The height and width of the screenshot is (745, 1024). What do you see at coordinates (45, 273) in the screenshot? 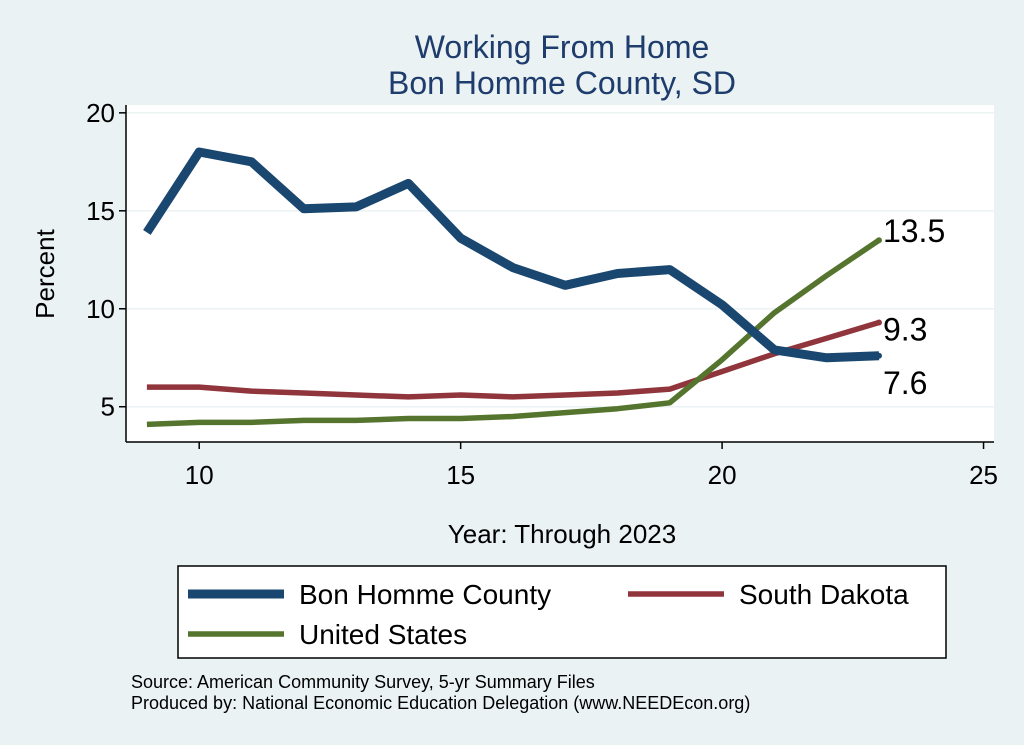
I see `y-axis-label: Percent` at bounding box center [45, 273].